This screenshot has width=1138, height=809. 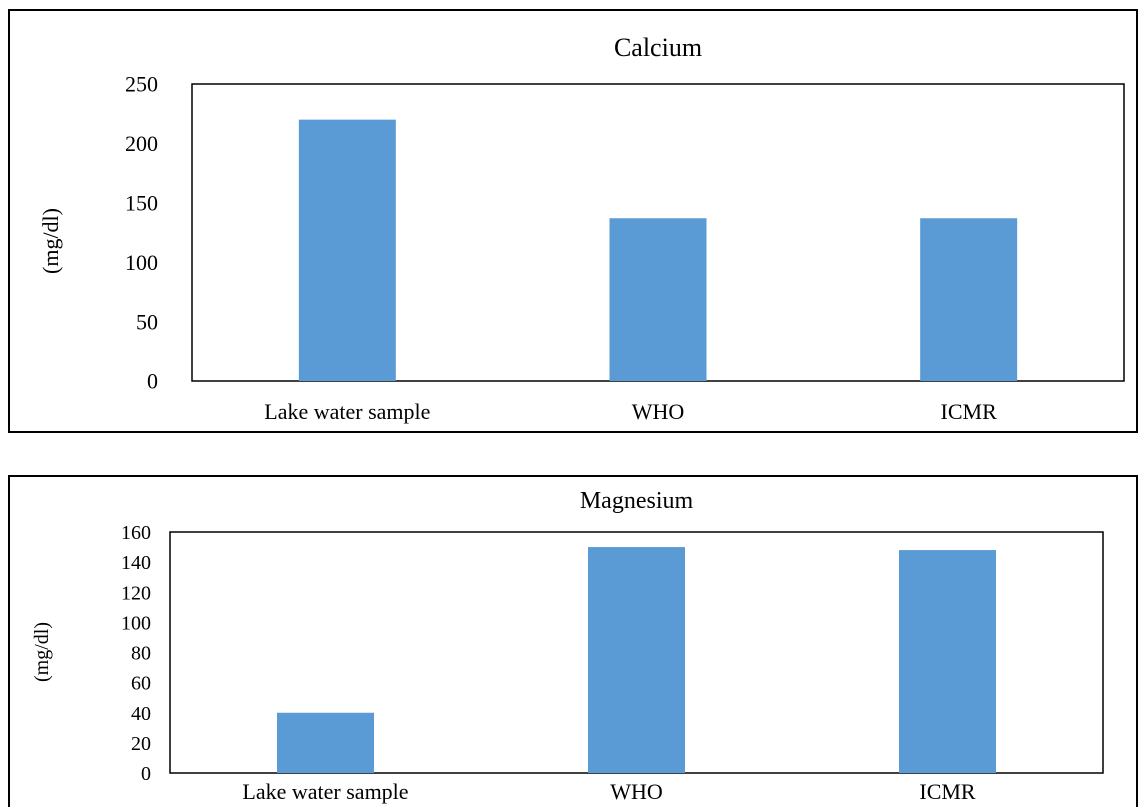 What do you see at coordinates (658, 47) in the screenshot?
I see `chart-title: Calcium` at bounding box center [658, 47].